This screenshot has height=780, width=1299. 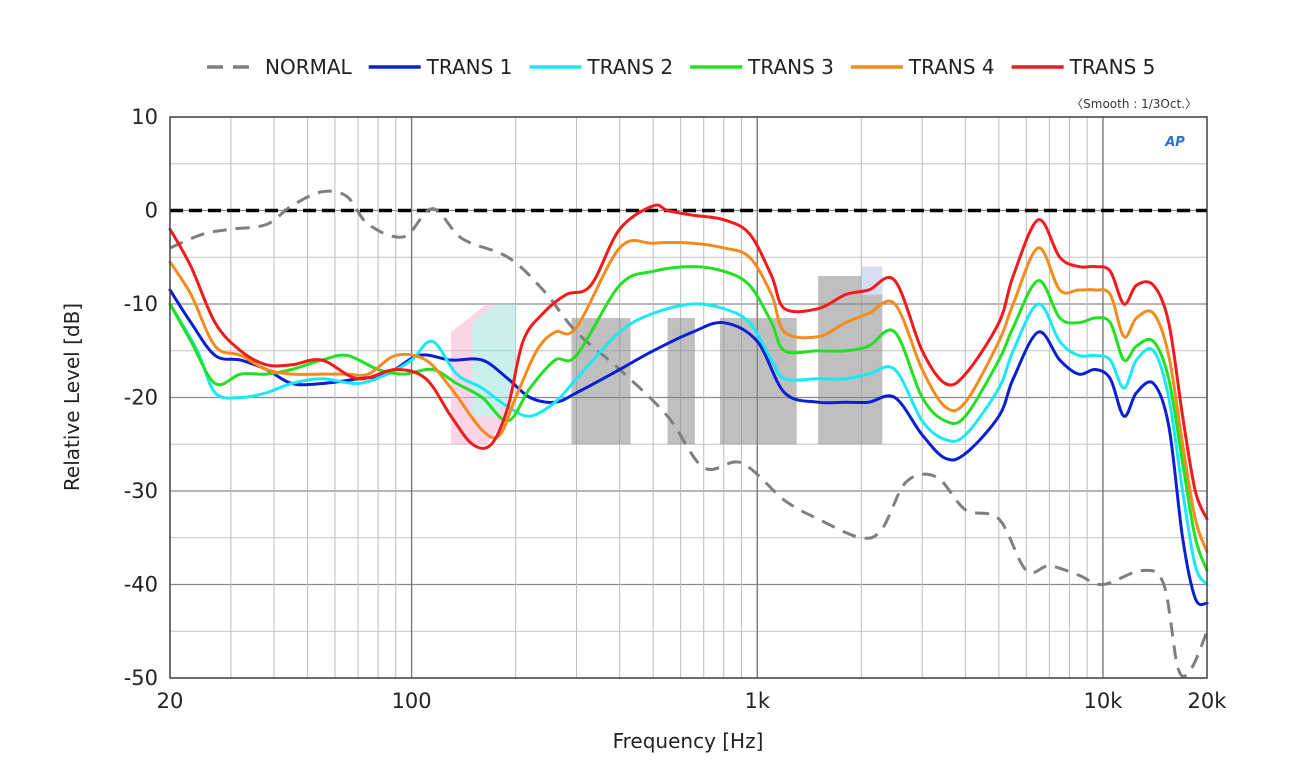 What do you see at coordinates (170, 701) in the screenshot?
I see `x-tick-label: 20` at bounding box center [170, 701].